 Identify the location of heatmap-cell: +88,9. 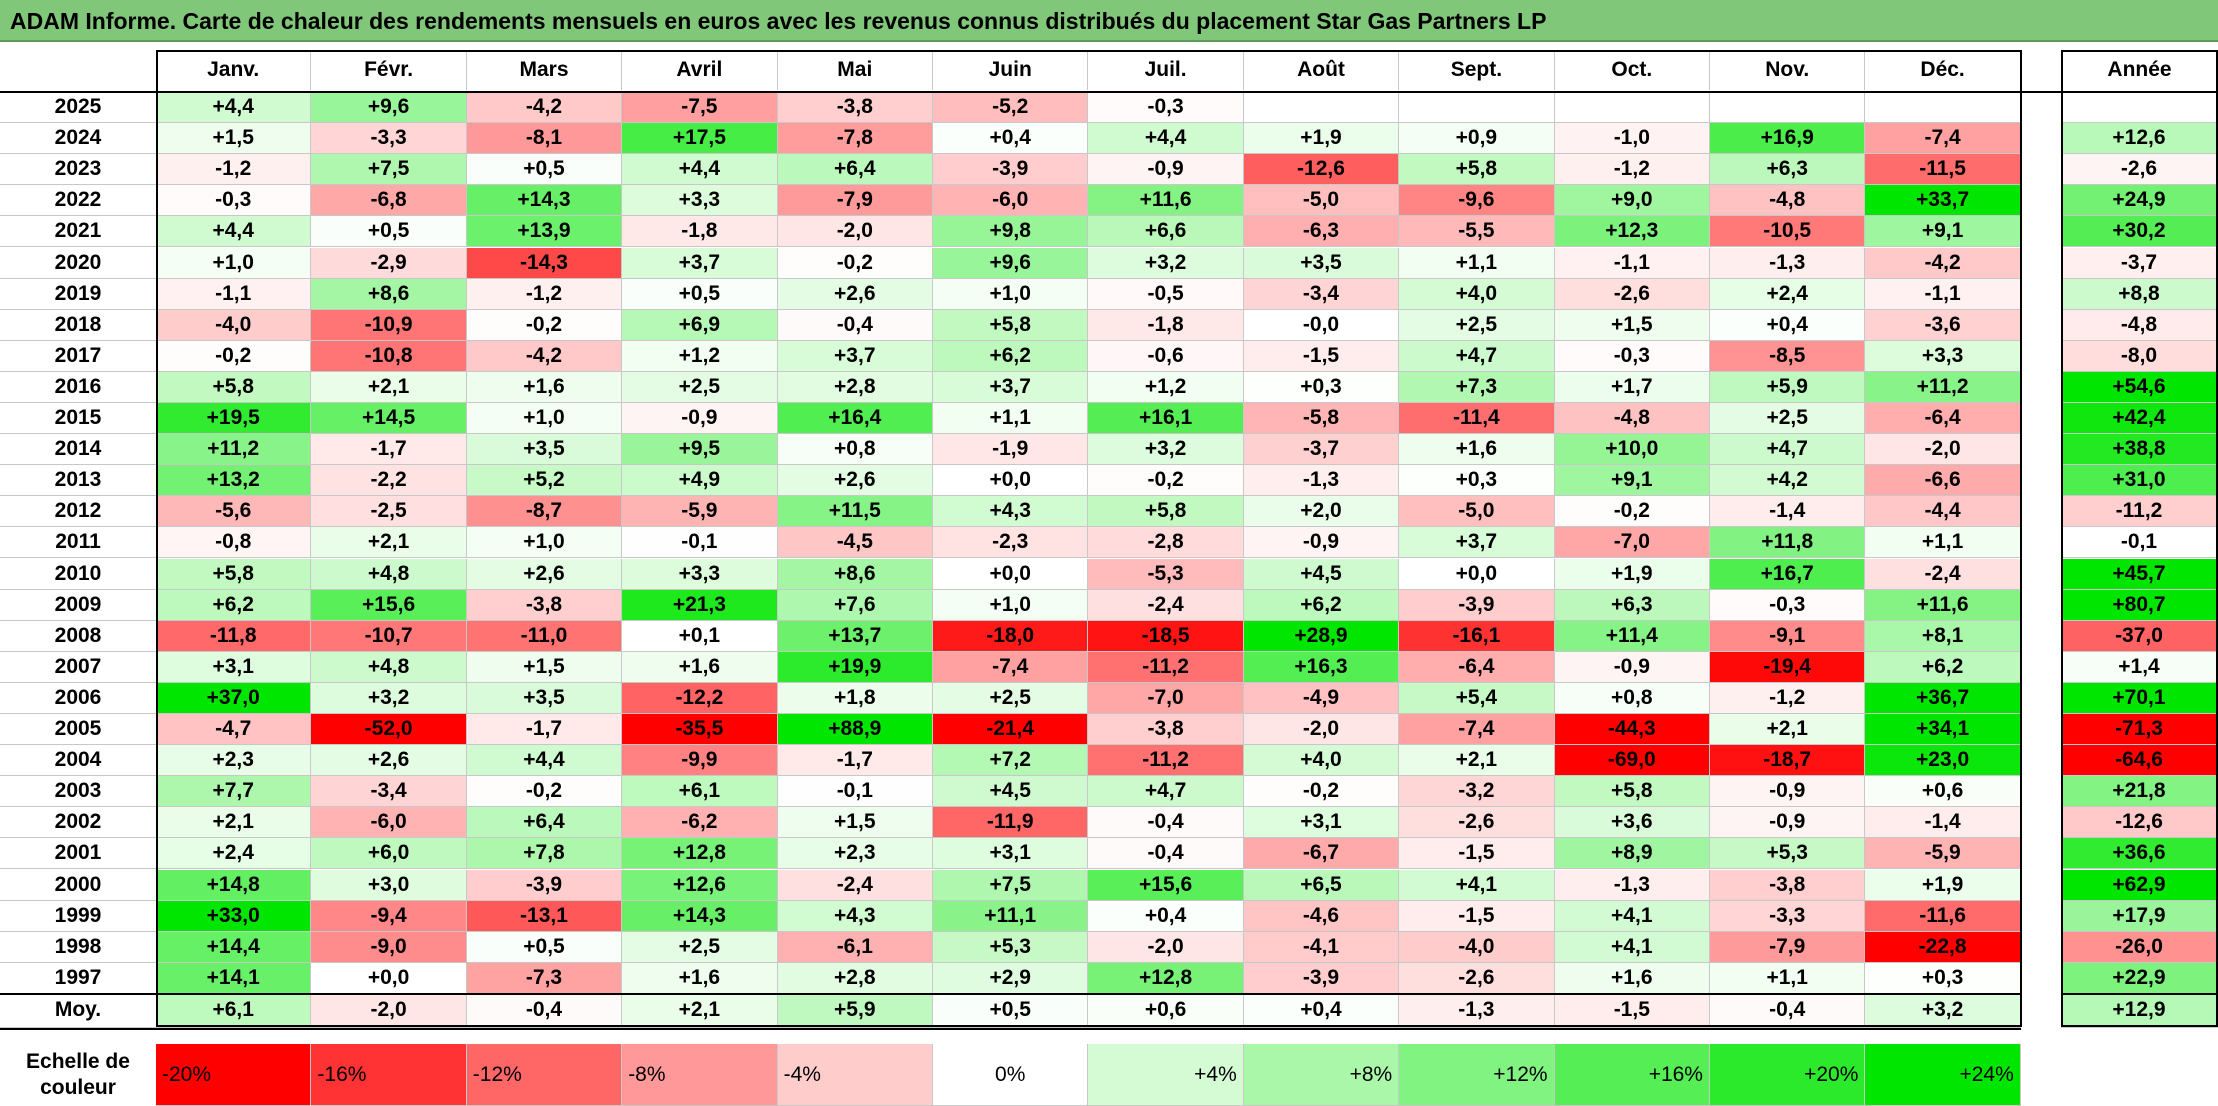
(855, 730).